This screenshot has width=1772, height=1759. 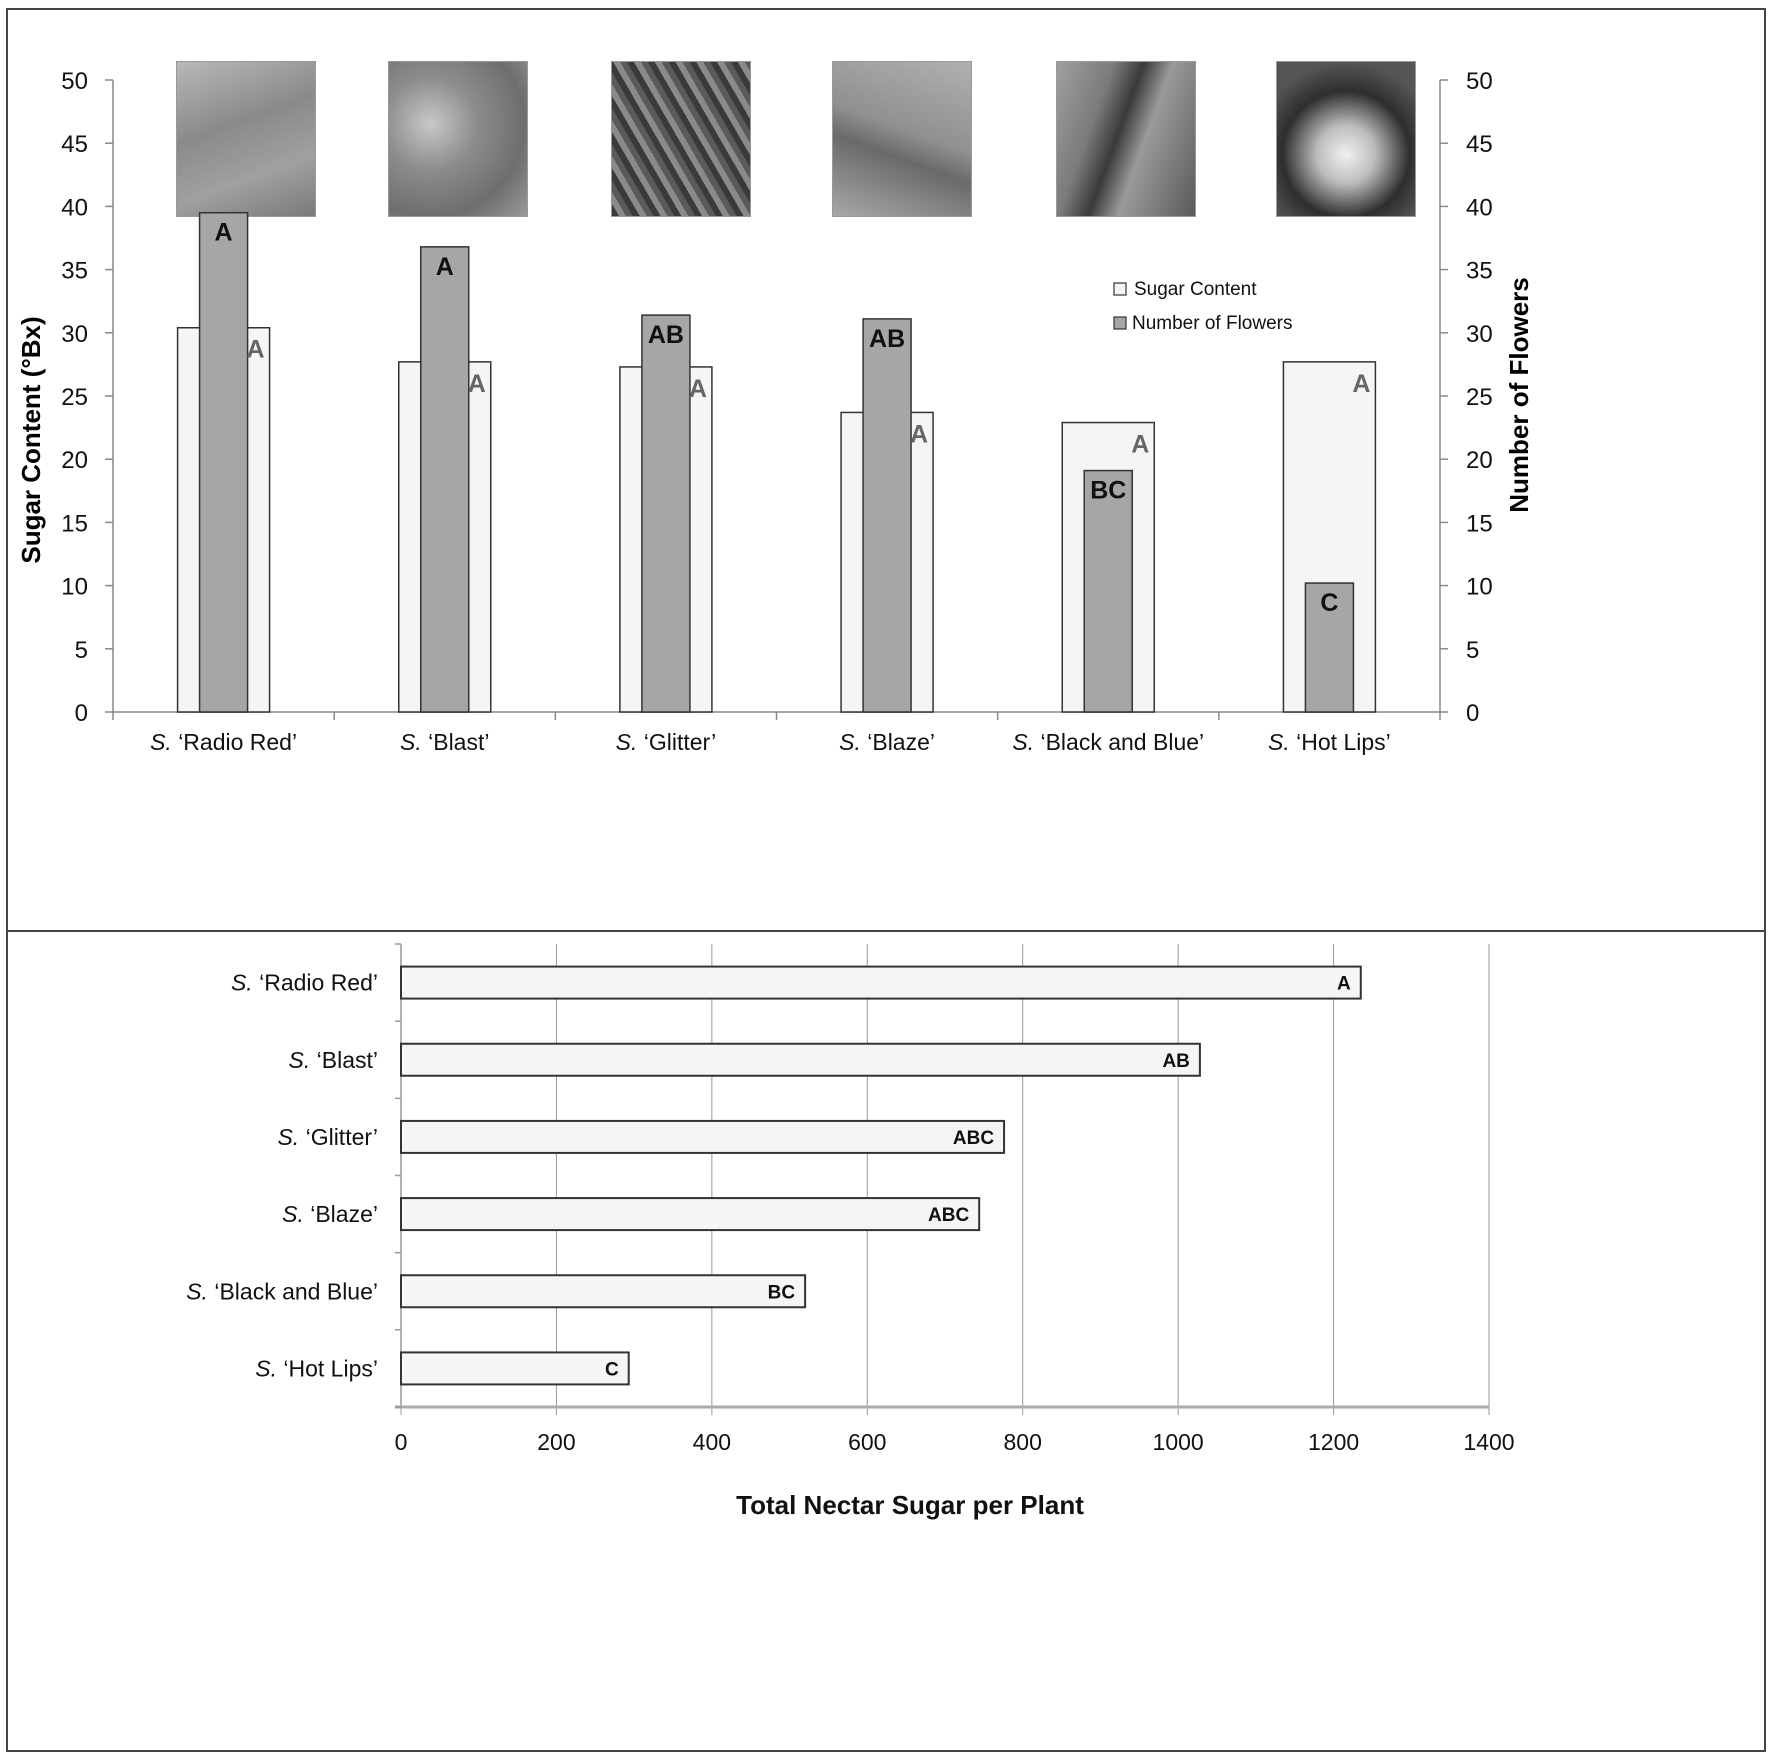 I want to click on y2-tick-label: 50, so click(x=1479, y=81).